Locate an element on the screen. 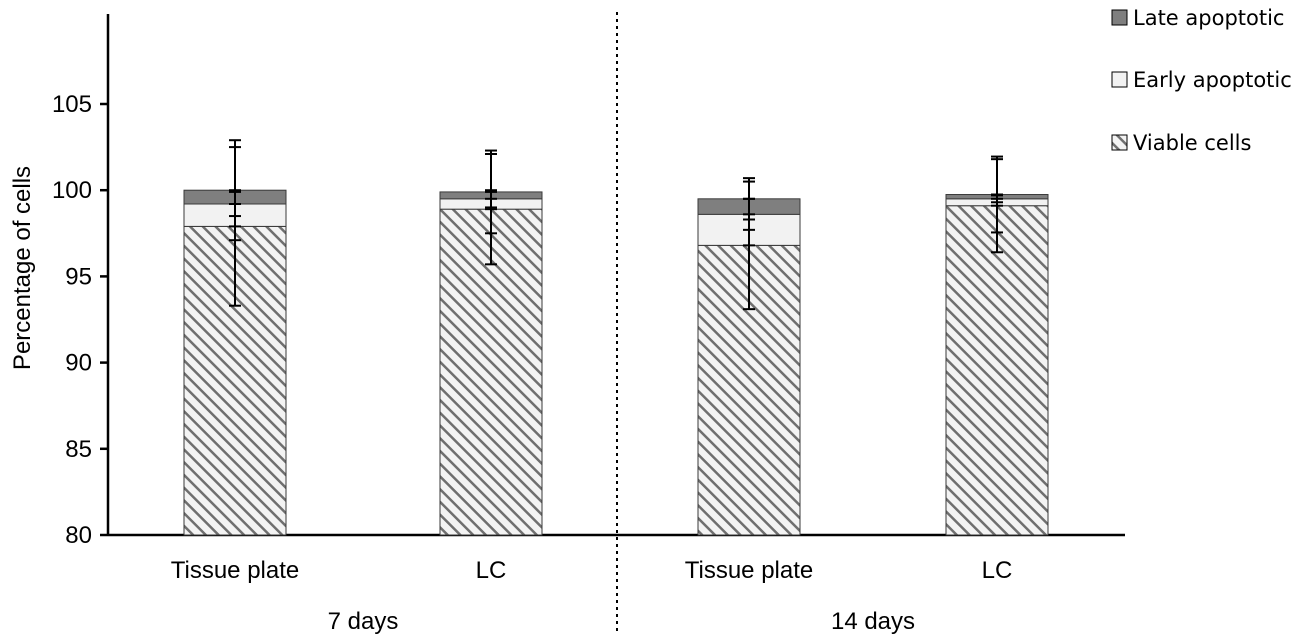  y-tick-label: 95 is located at coordinates (78, 276).